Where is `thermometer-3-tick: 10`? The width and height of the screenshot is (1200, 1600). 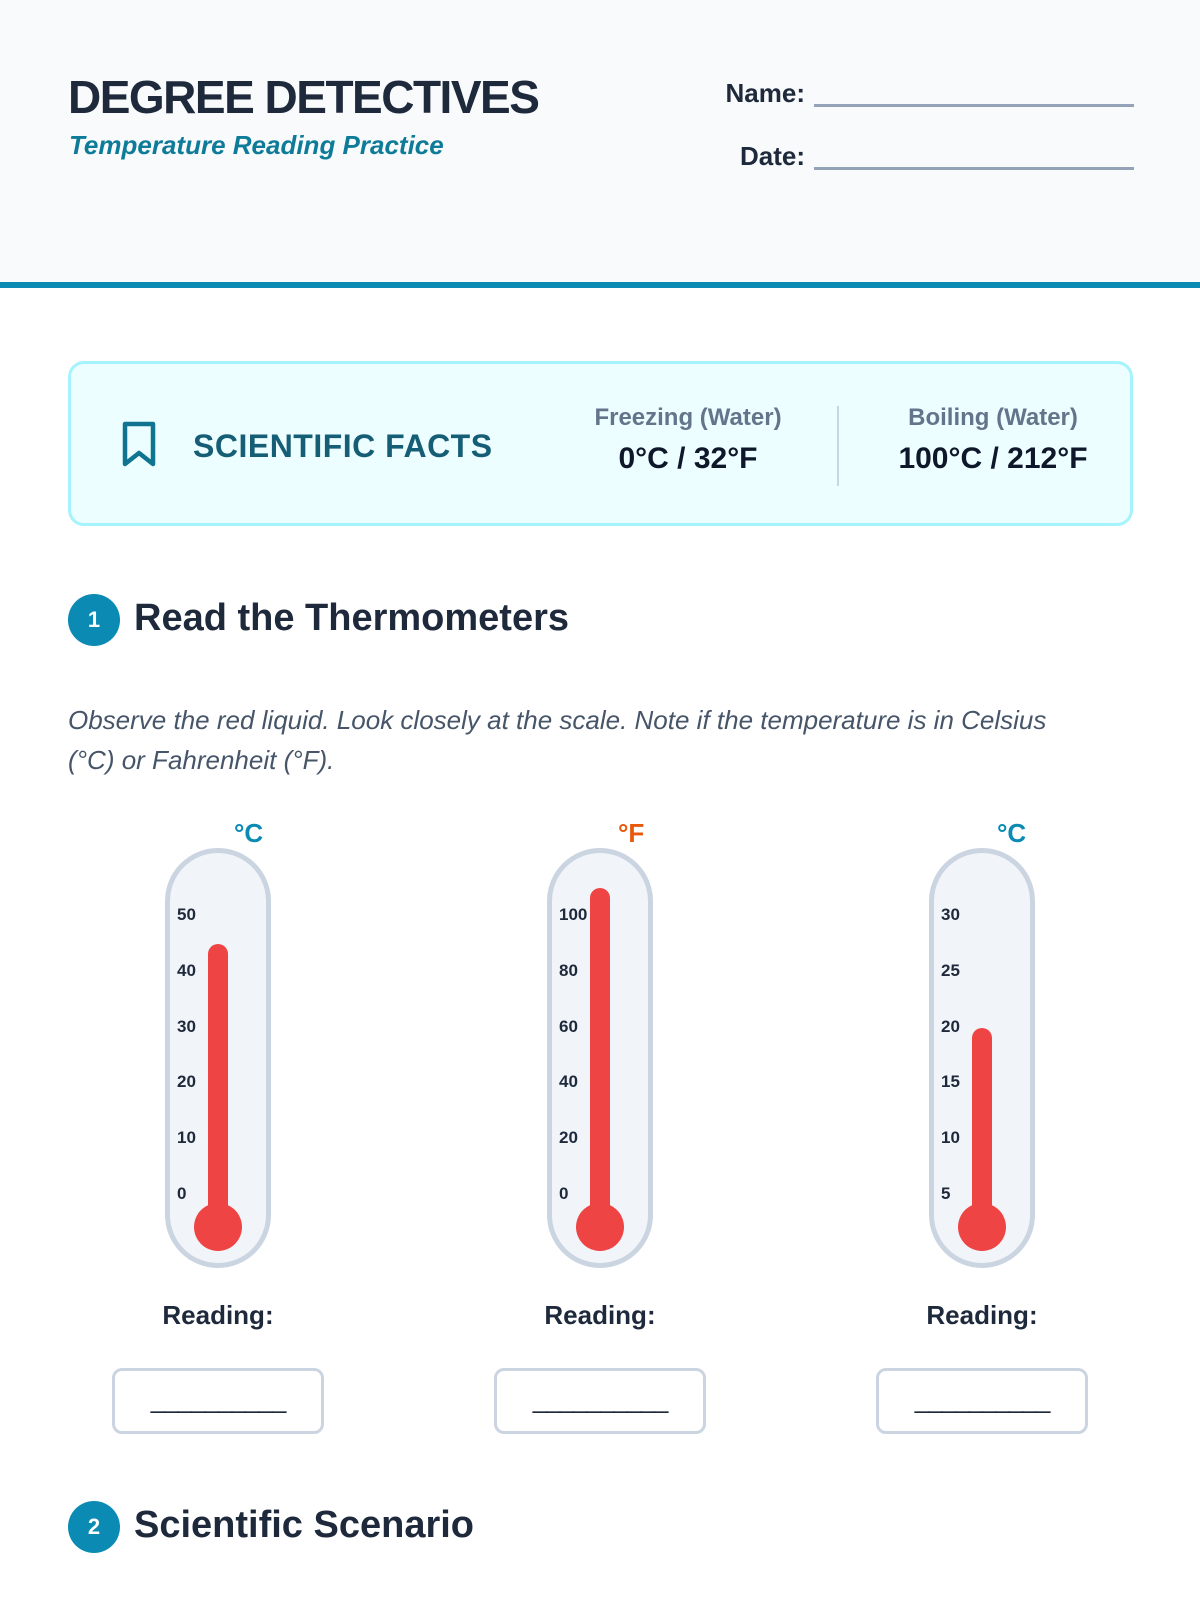 thermometer-3-tick: 10 is located at coordinates (950, 1137).